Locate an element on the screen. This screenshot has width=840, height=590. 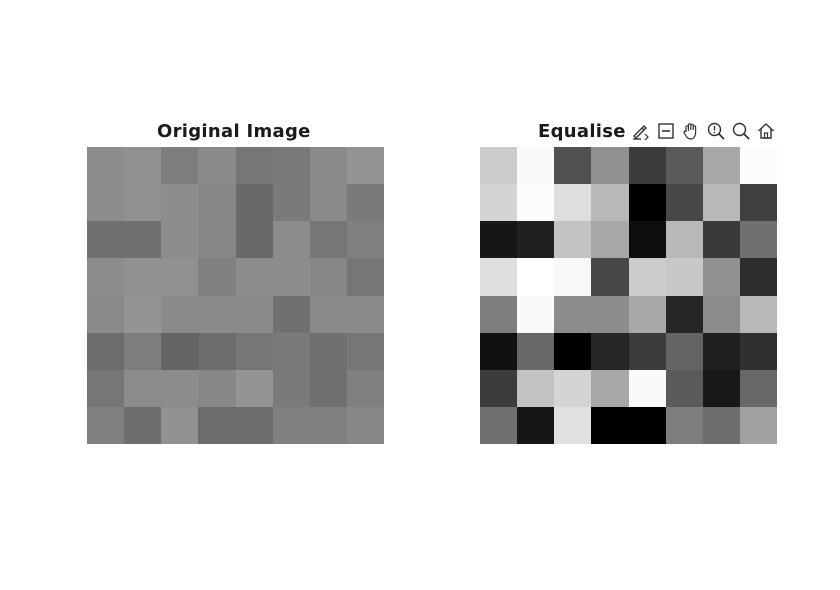
home-button is located at coordinates (766, 133).